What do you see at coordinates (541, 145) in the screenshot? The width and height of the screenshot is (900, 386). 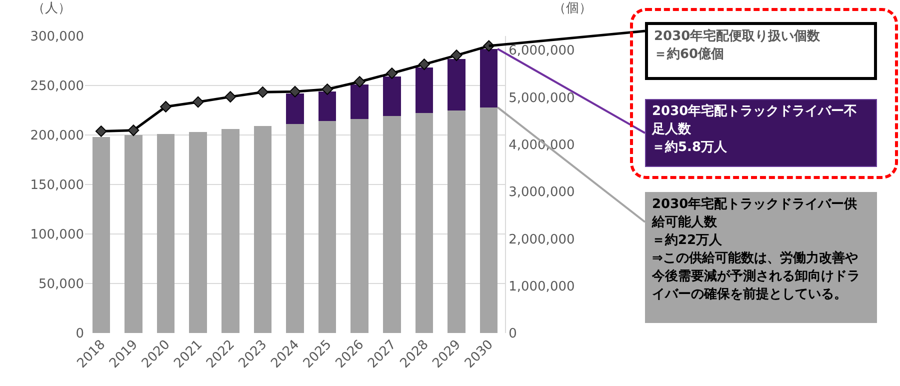 I see `y2-tick-label: 4,000,000` at bounding box center [541, 145].